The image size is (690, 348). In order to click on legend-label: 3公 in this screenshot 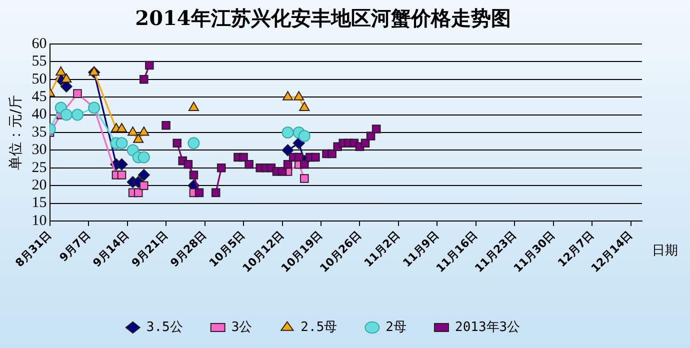, I will do `click(241, 327)`.